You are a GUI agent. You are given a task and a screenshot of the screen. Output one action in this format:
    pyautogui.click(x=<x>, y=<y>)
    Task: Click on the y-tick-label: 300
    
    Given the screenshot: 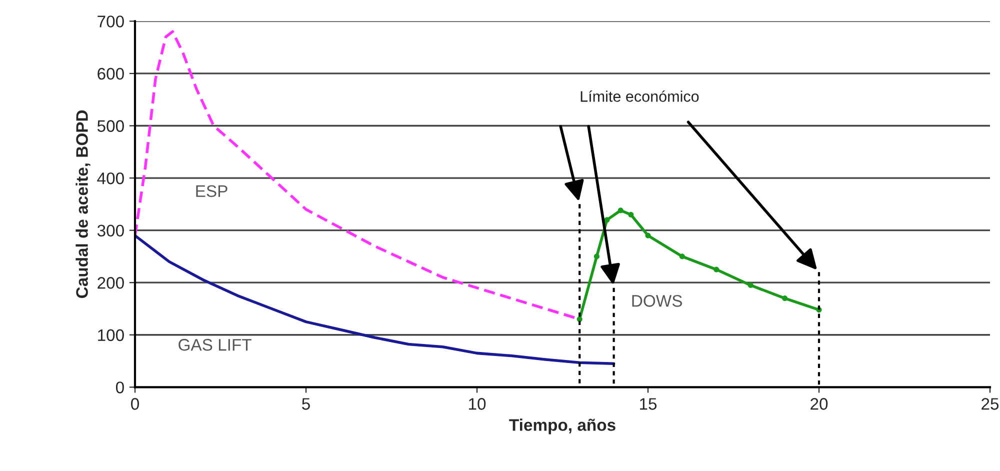 What is the action you would take?
    pyautogui.click(x=110, y=230)
    